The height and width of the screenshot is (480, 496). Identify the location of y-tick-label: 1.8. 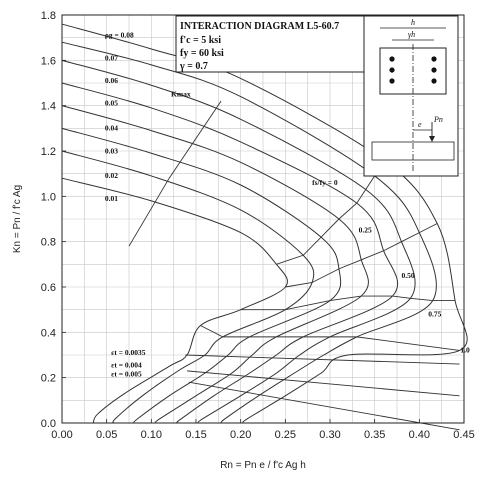
(48, 16).